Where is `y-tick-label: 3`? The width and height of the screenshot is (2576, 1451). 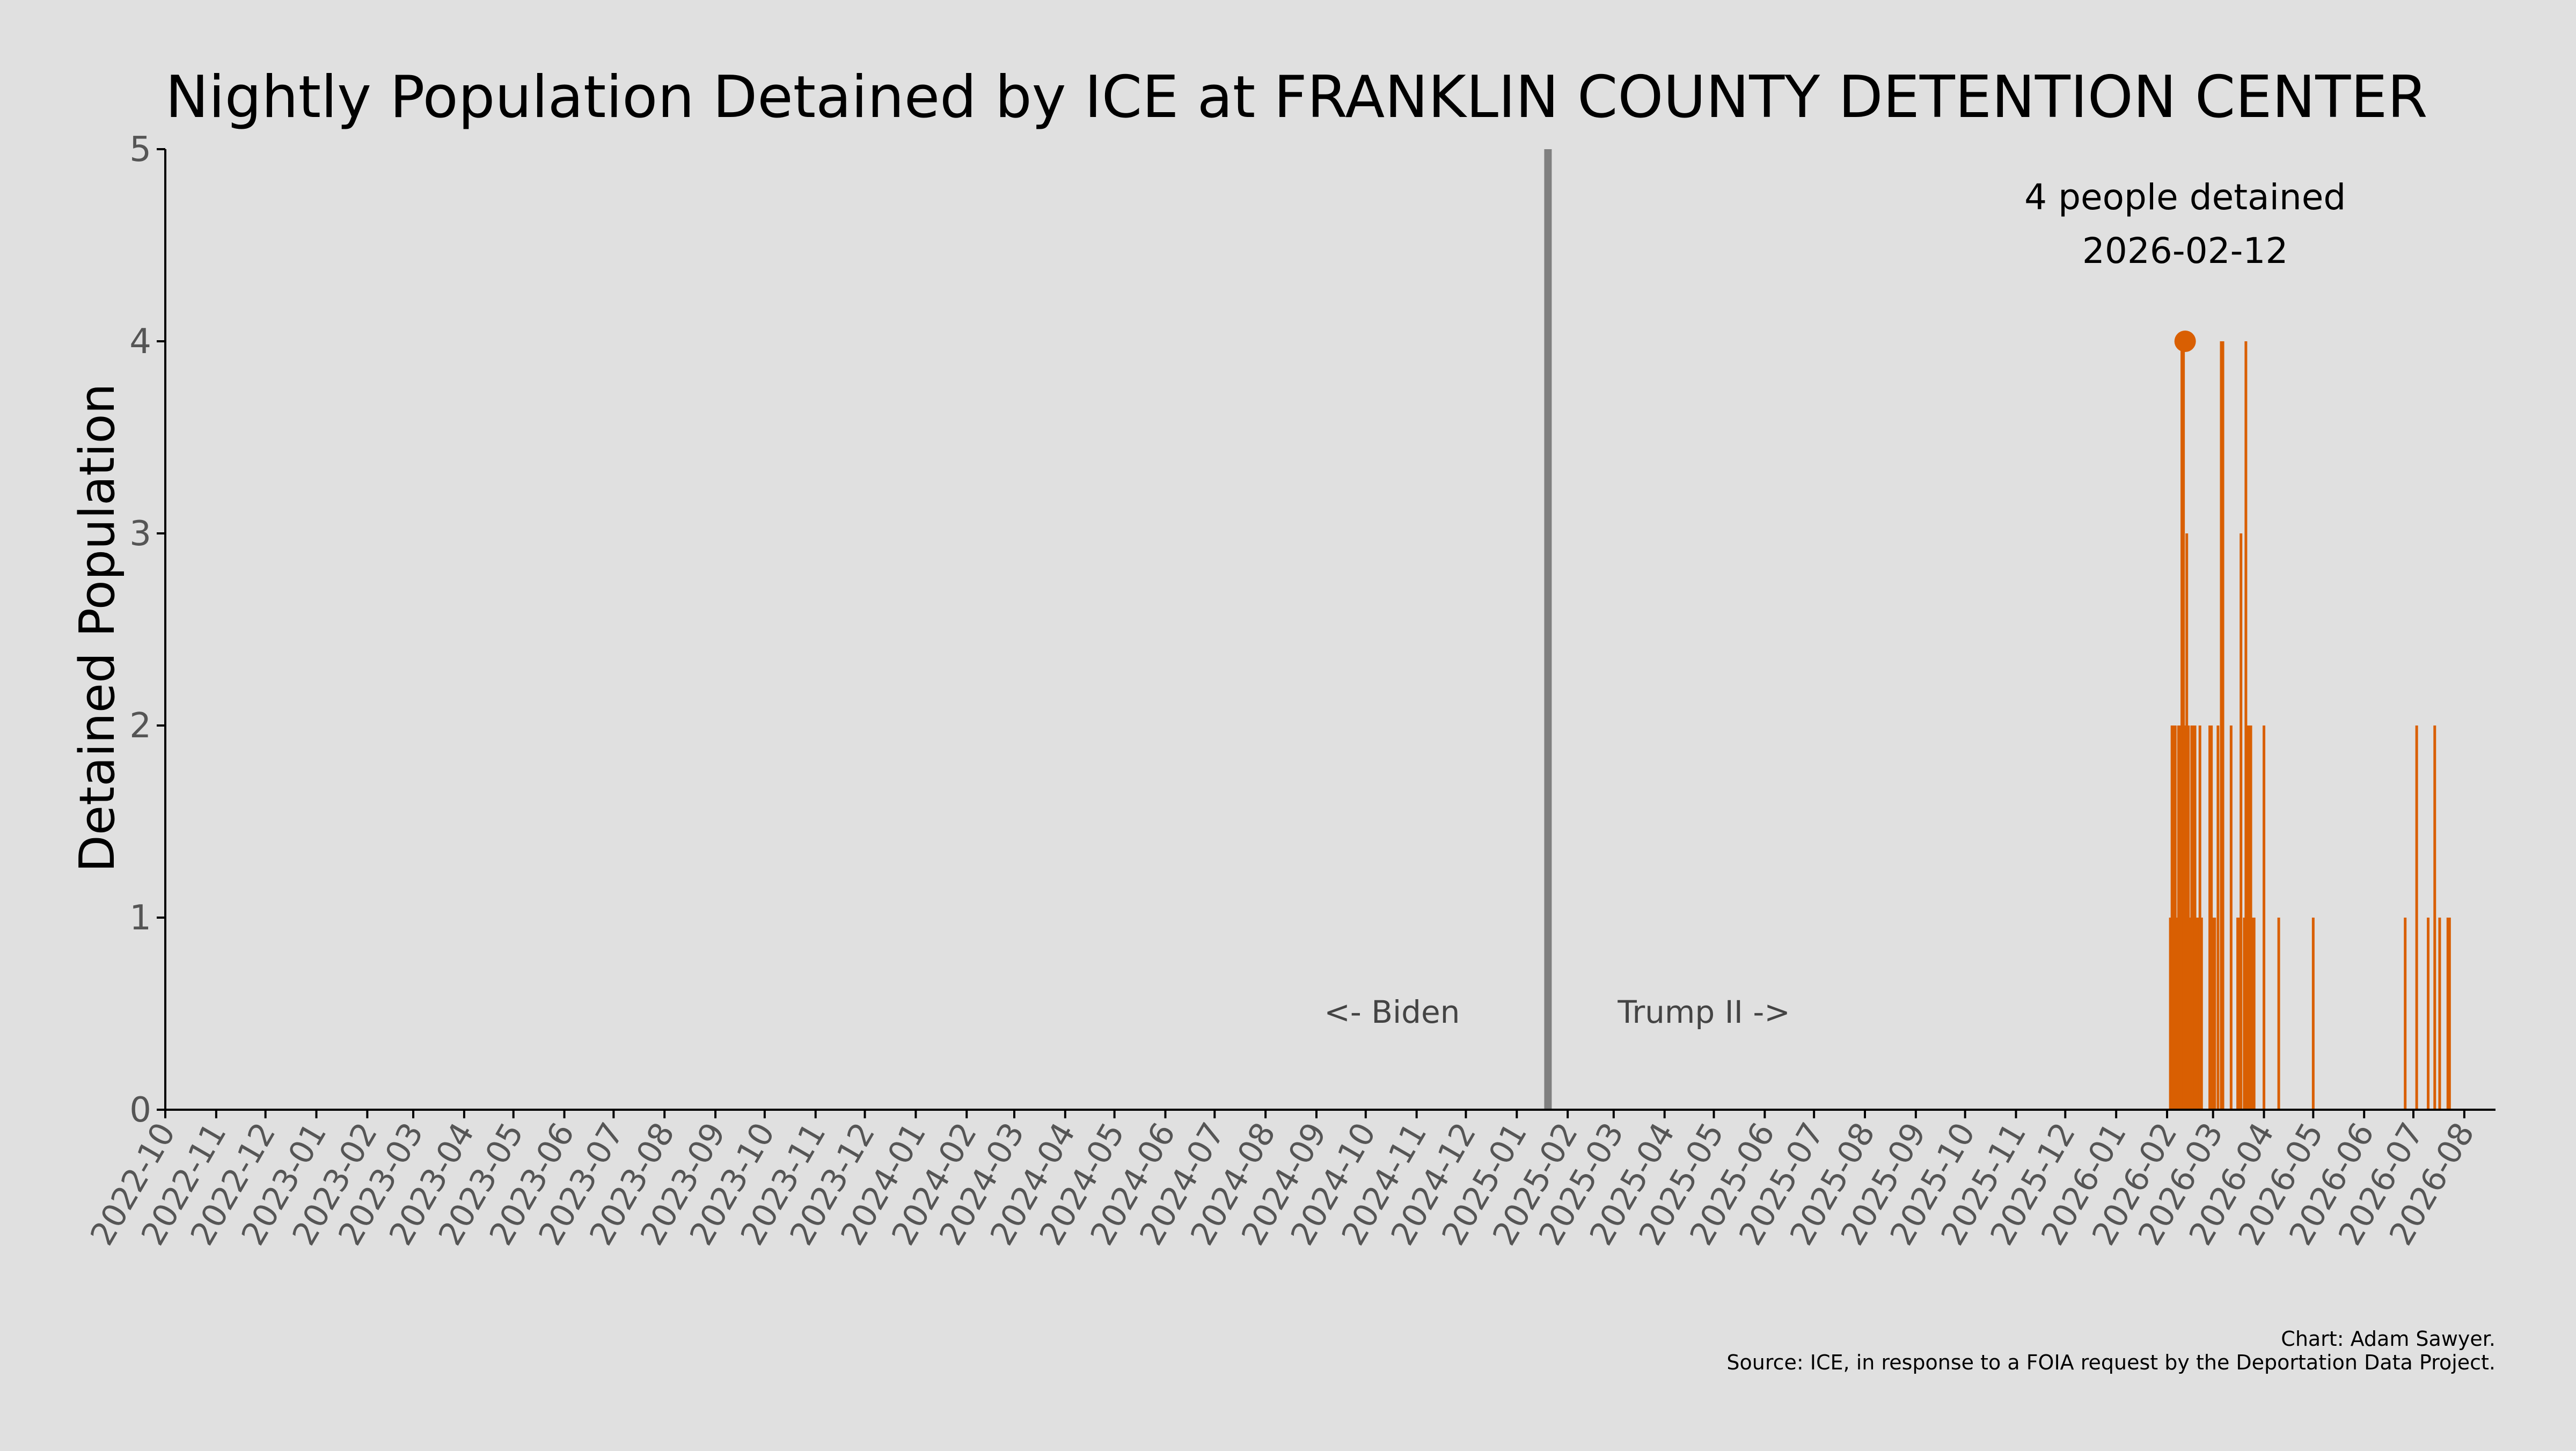
y-tick-label: 3 is located at coordinates (140, 534).